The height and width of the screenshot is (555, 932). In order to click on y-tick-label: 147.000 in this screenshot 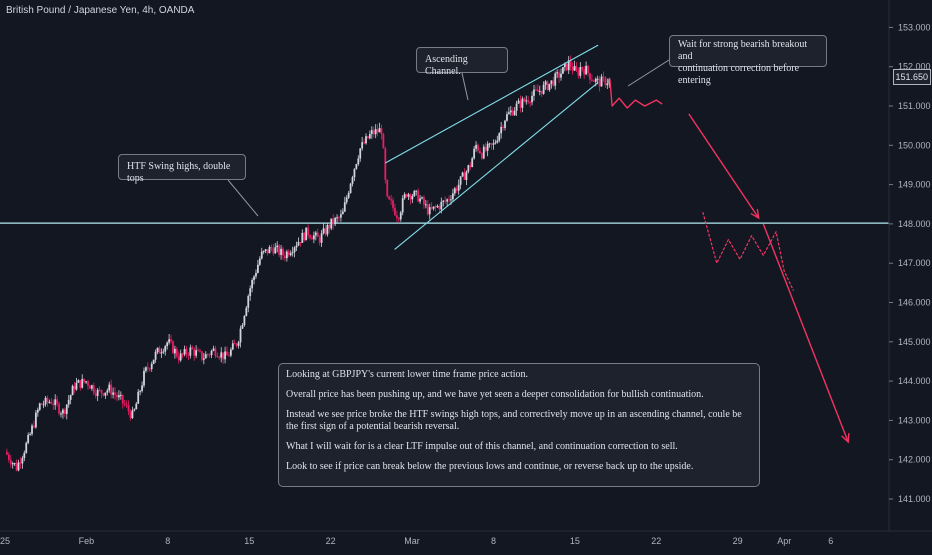, I will do `click(914, 263)`.